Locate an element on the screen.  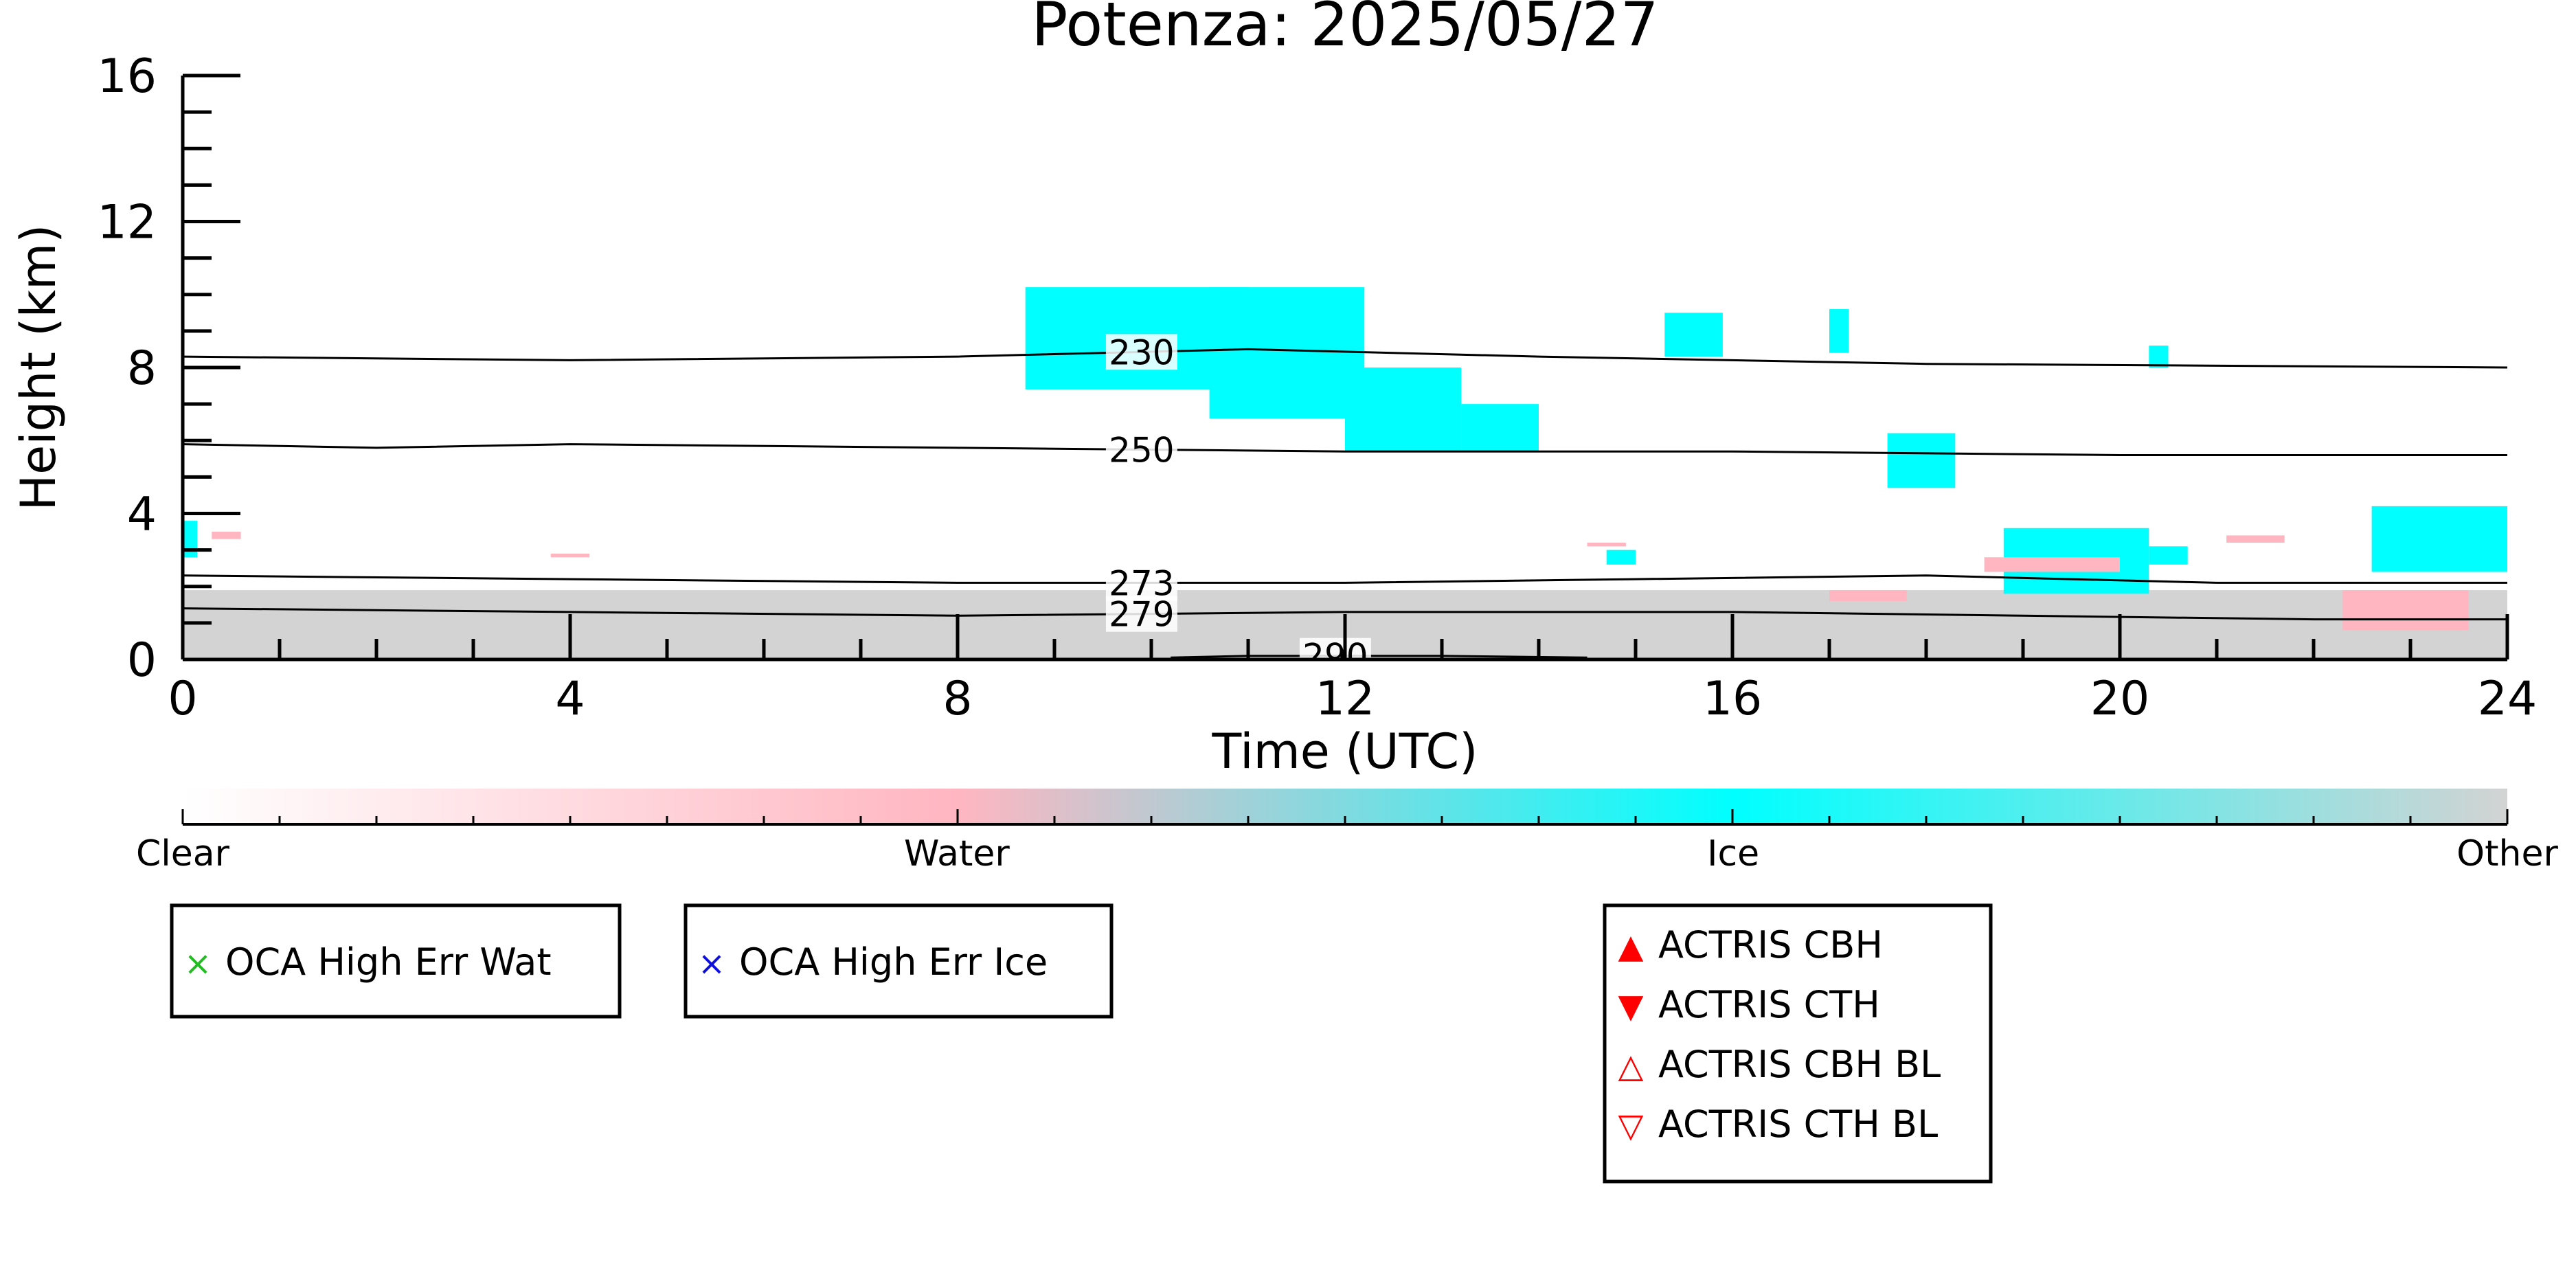
x-tick-label: 8 is located at coordinates (957, 699).